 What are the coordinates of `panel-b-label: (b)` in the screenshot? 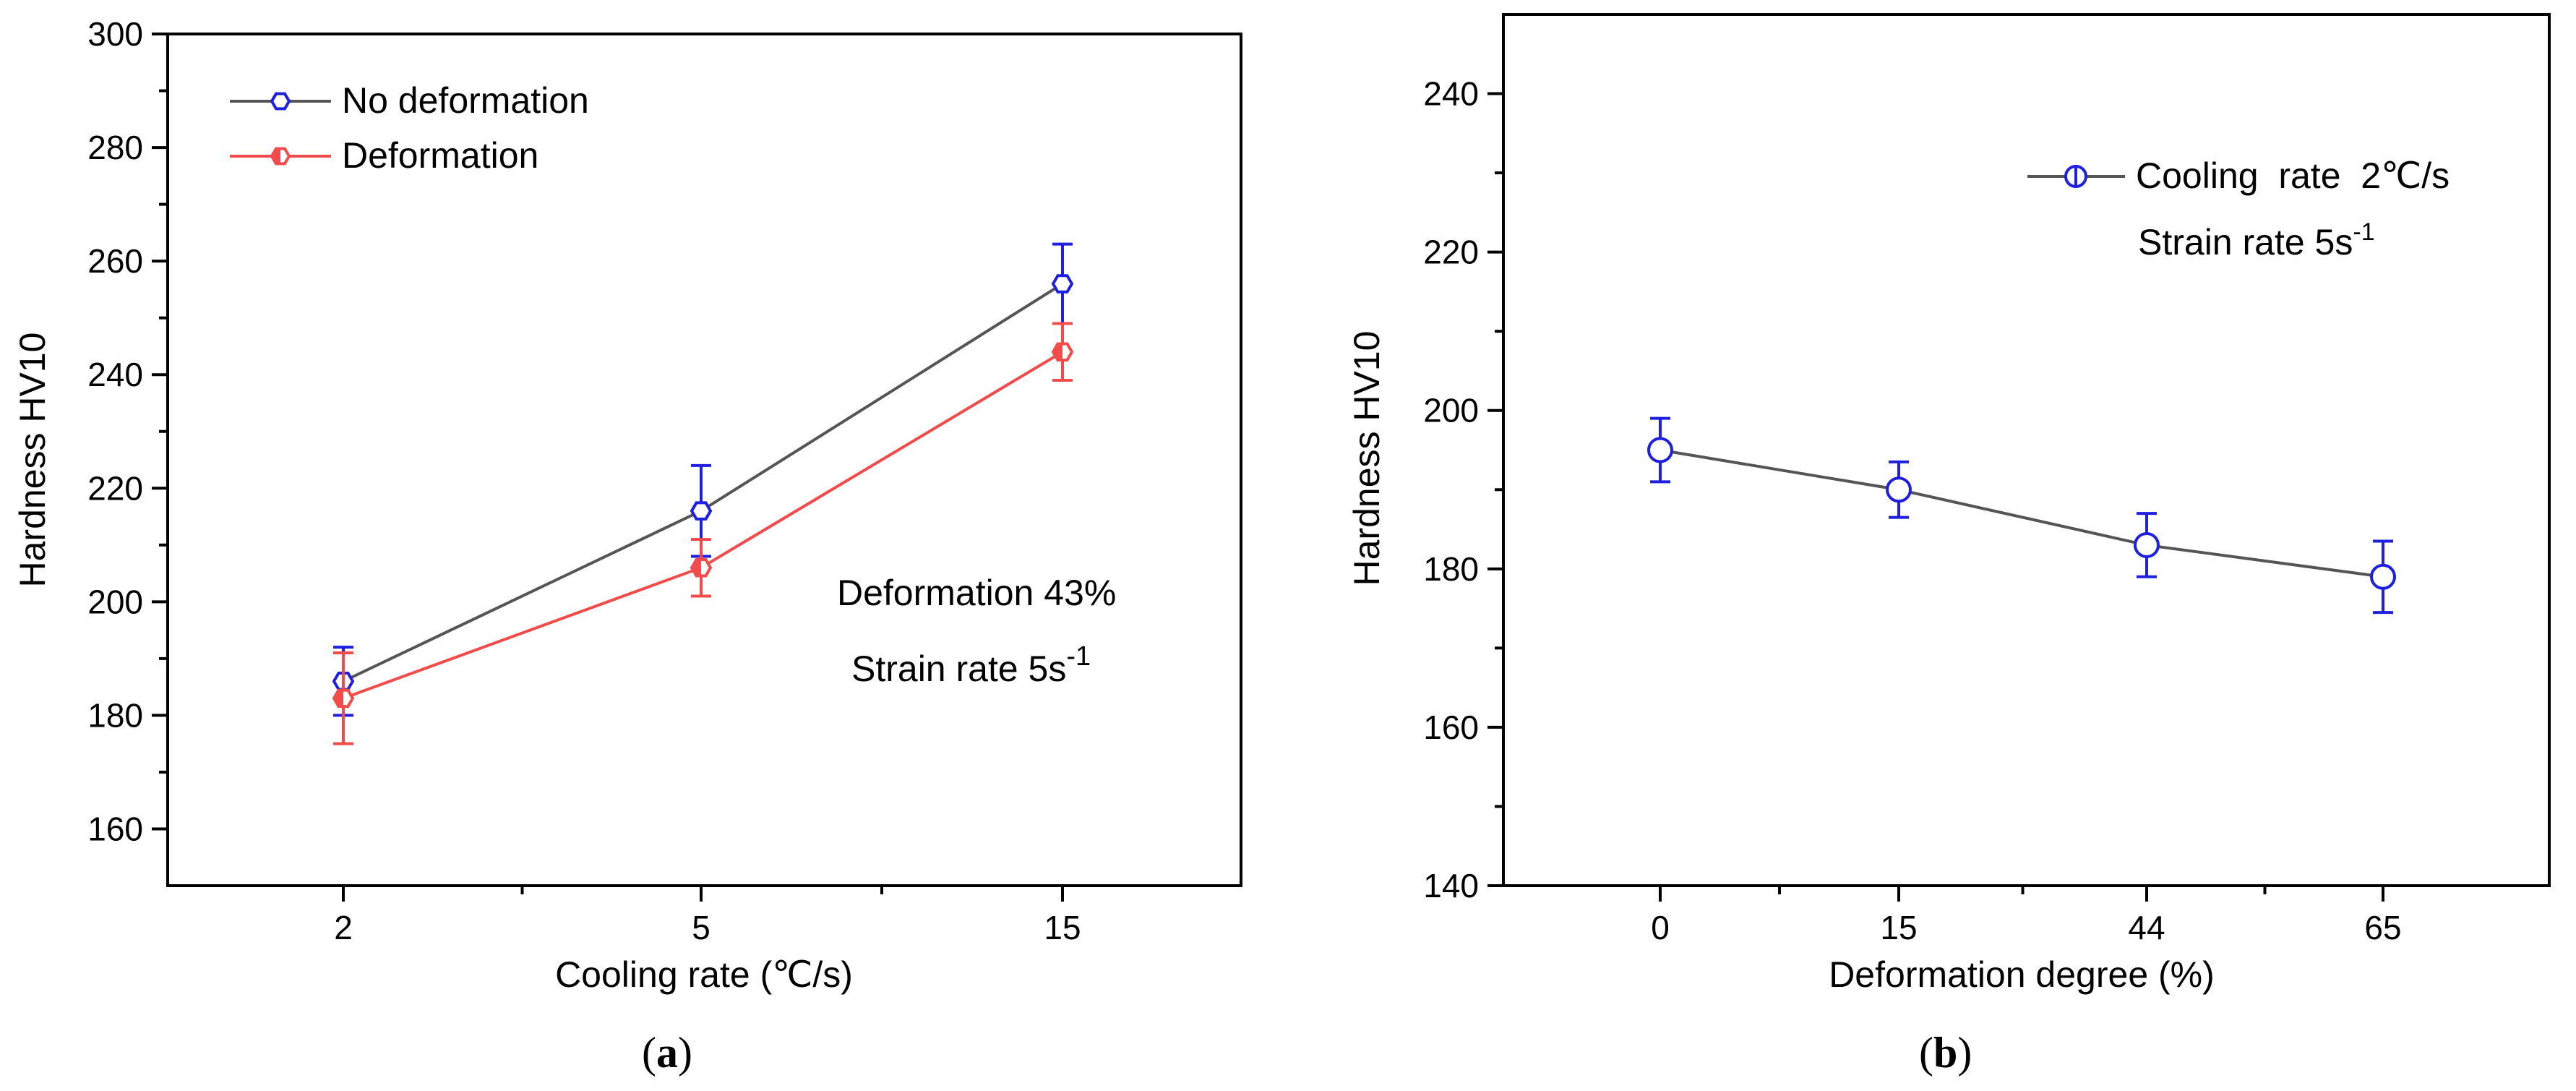 It's located at (1946, 1053).